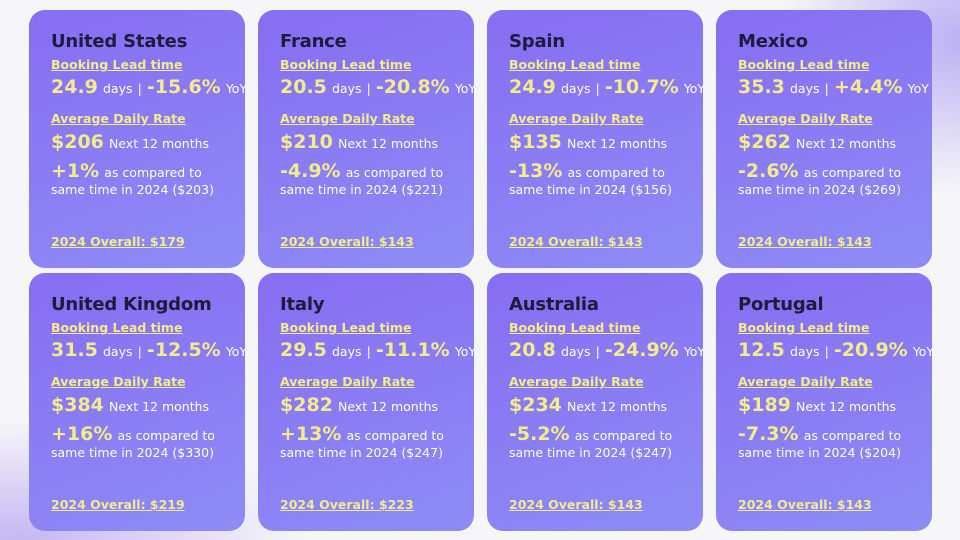 This screenshot has height=540, width=960. Describe the element at coordinates (590, 189) in the screenshot. I see `comparison-detail: same time in 2024 ($156)` at that location.